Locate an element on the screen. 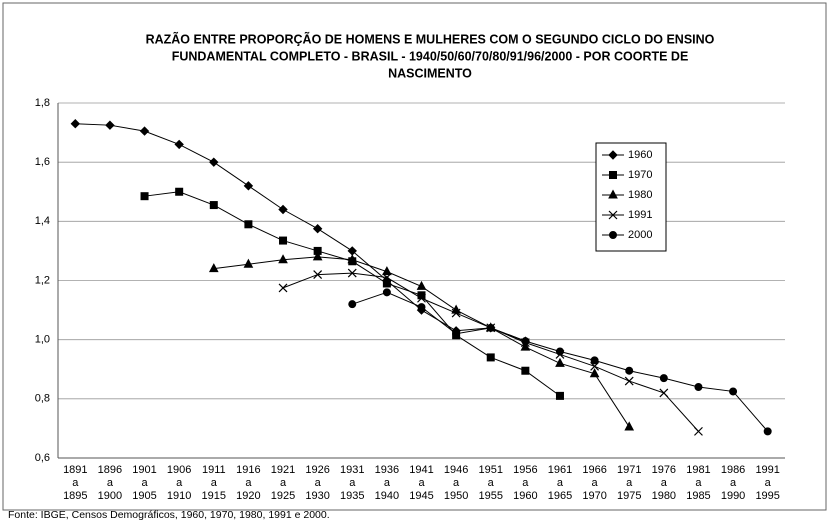 The width and height of the screenshot is (830, 522). y-tick-label: 0,8 is located at coordinates (42, 399).